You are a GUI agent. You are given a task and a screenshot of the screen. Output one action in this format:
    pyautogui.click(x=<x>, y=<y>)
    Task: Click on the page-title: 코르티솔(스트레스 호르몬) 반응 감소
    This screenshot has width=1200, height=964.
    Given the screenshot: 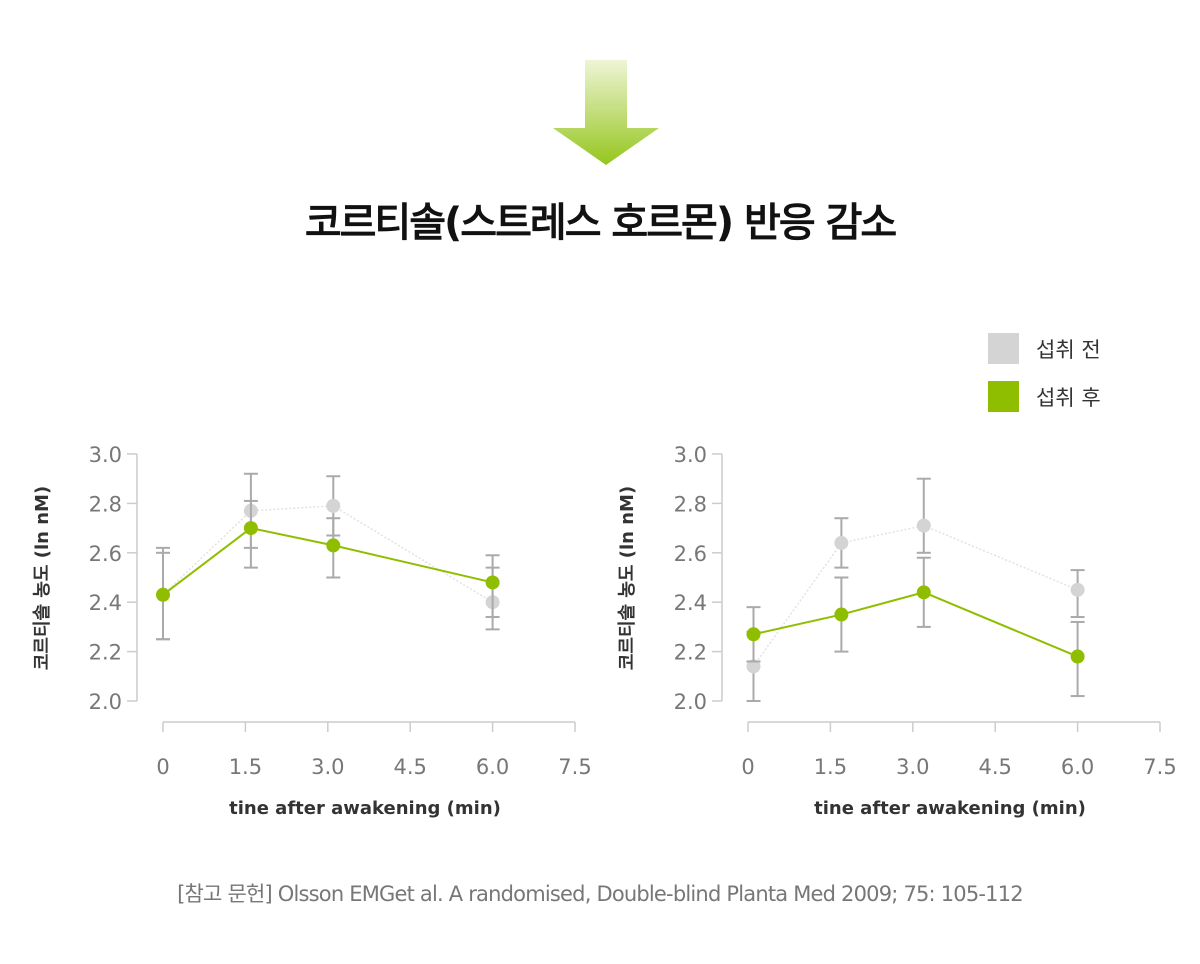 What is the action you would take?
    pyautogui.click(x=600, y=223)
    